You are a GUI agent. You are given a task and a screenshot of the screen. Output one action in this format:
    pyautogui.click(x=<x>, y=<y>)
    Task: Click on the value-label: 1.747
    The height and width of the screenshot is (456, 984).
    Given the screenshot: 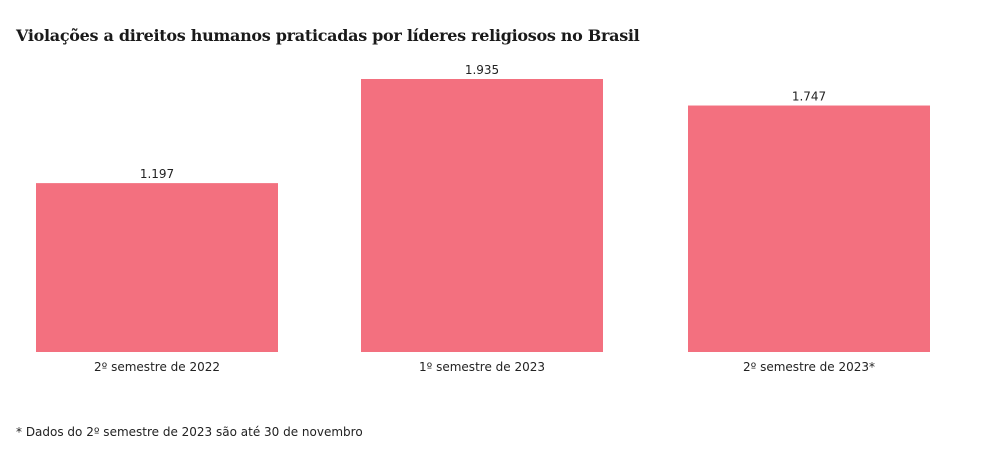 What is the action you would take?
    pyautogui.click(x=809, y=97)
    